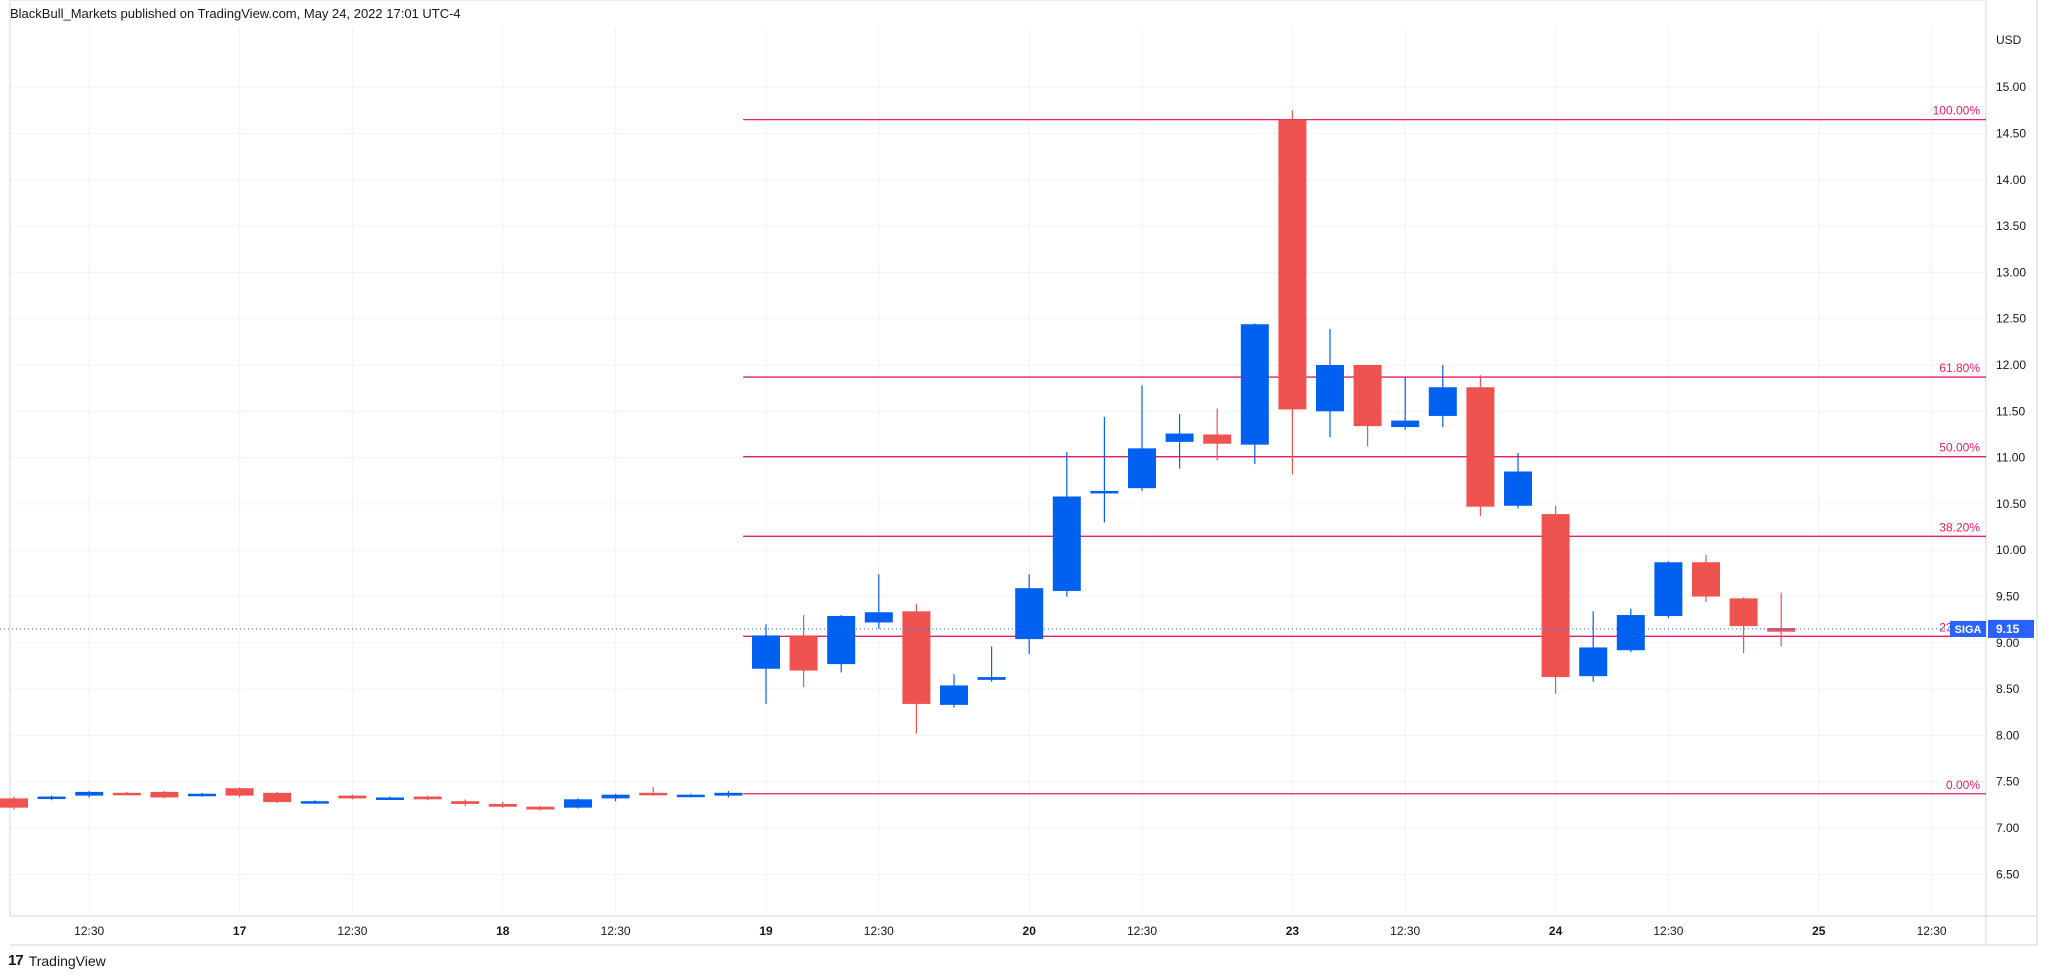 The height and width of the screenshot is (979, 2047). What do you see at coordinates (57, 960) in the screenshot?
I see `tradingview-brand: 17 TradingView` at bounding box center [57, 960].